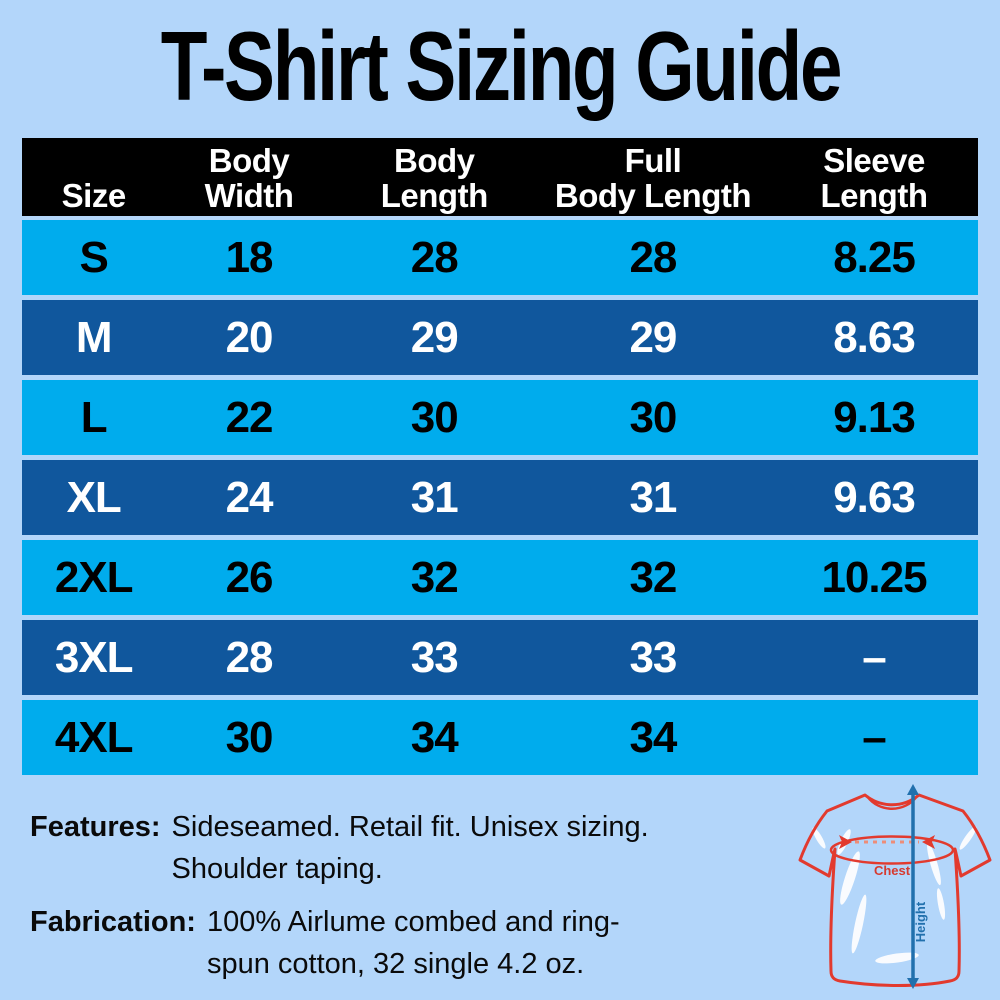 This screenshot has height=1000, width=1000. I want to click on page-title-text: T-Shirt Sizing Guide, so click(501, 66).